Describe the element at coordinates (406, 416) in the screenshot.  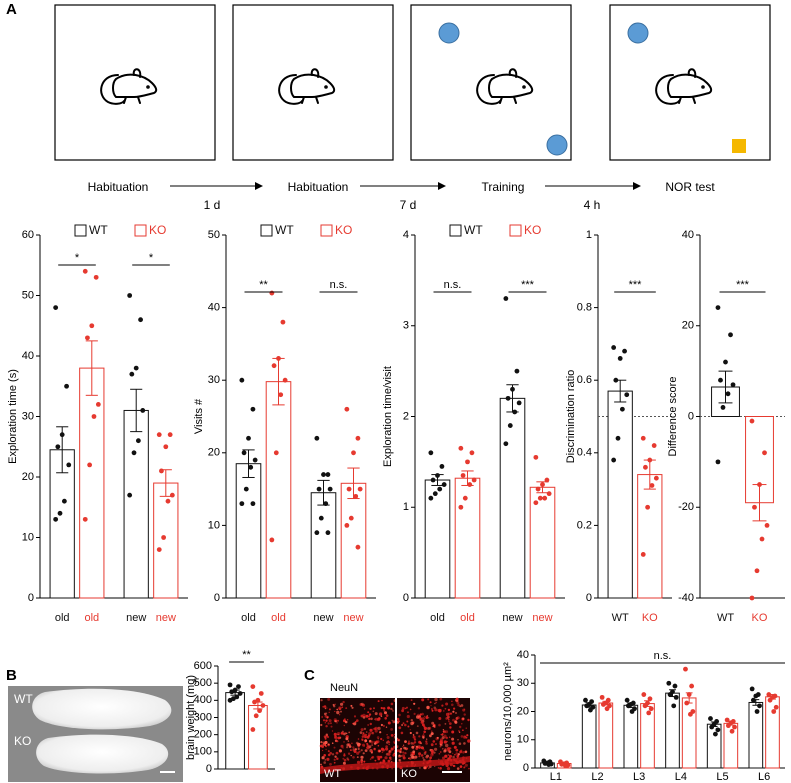
I see `y-tick-label: 2` at that location.